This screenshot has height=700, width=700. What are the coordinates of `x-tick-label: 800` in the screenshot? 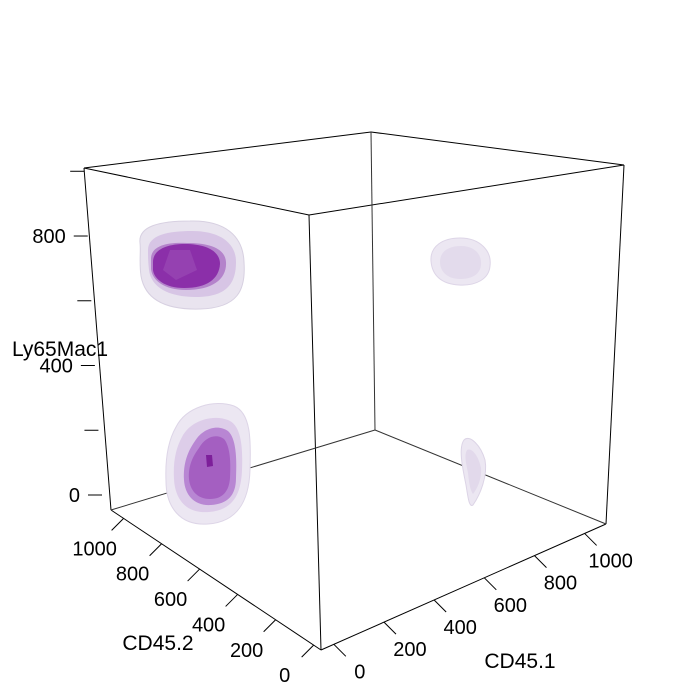 It's located at (560, 584).